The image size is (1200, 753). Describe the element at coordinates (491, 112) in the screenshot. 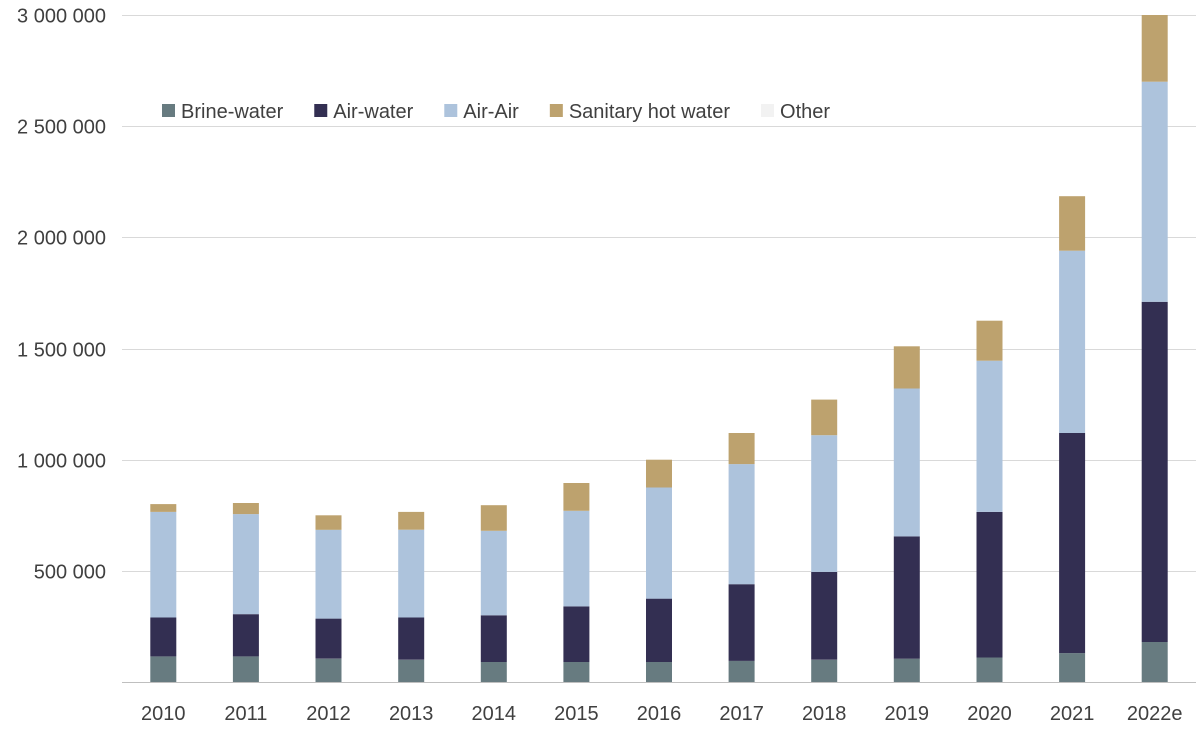

I see `legend-label: Air-Air` at that location.